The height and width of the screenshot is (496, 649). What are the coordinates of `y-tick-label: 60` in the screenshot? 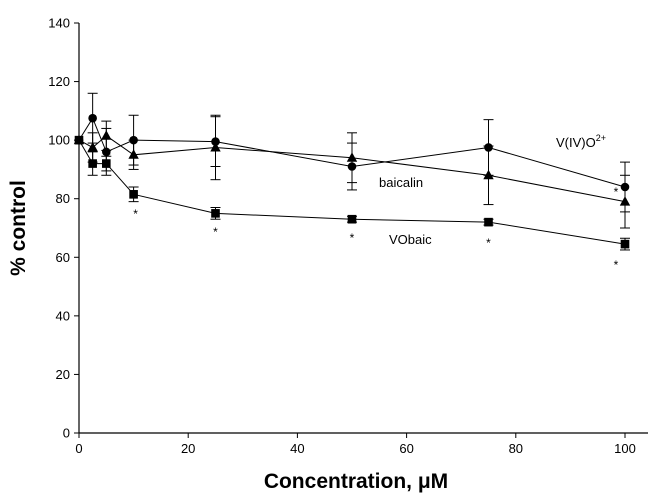 It's located at (63, 257).